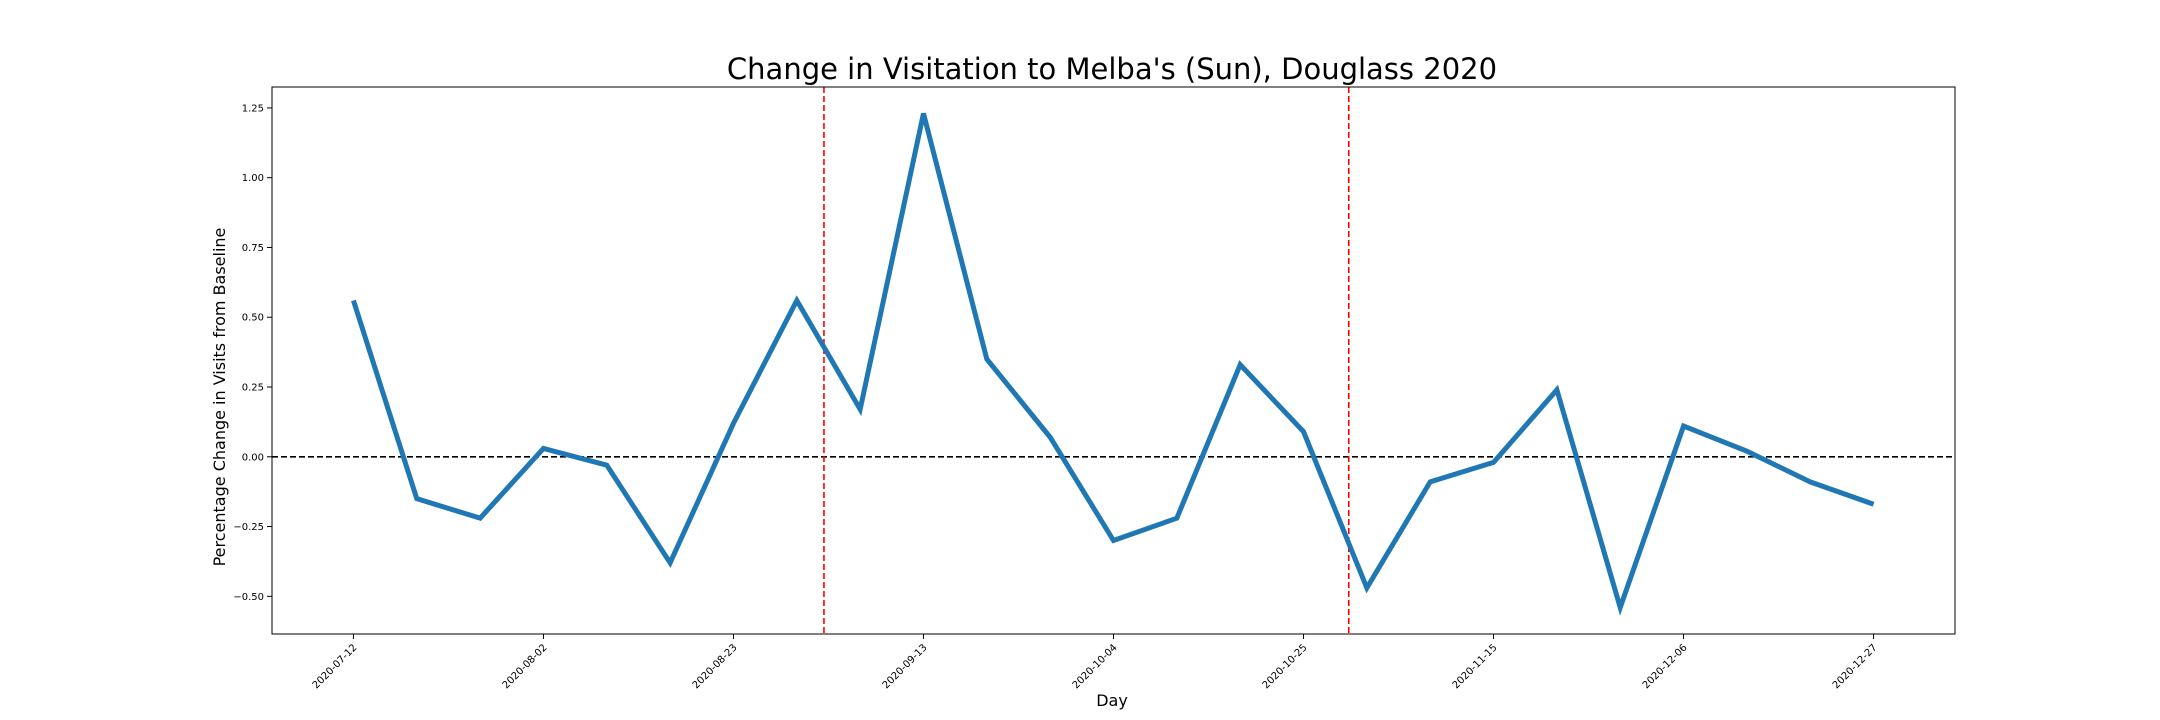 The height and width of the screenshot is (720, 2160). I want to click on x-tick-label: 2020-12-27, so click(1855, 666).